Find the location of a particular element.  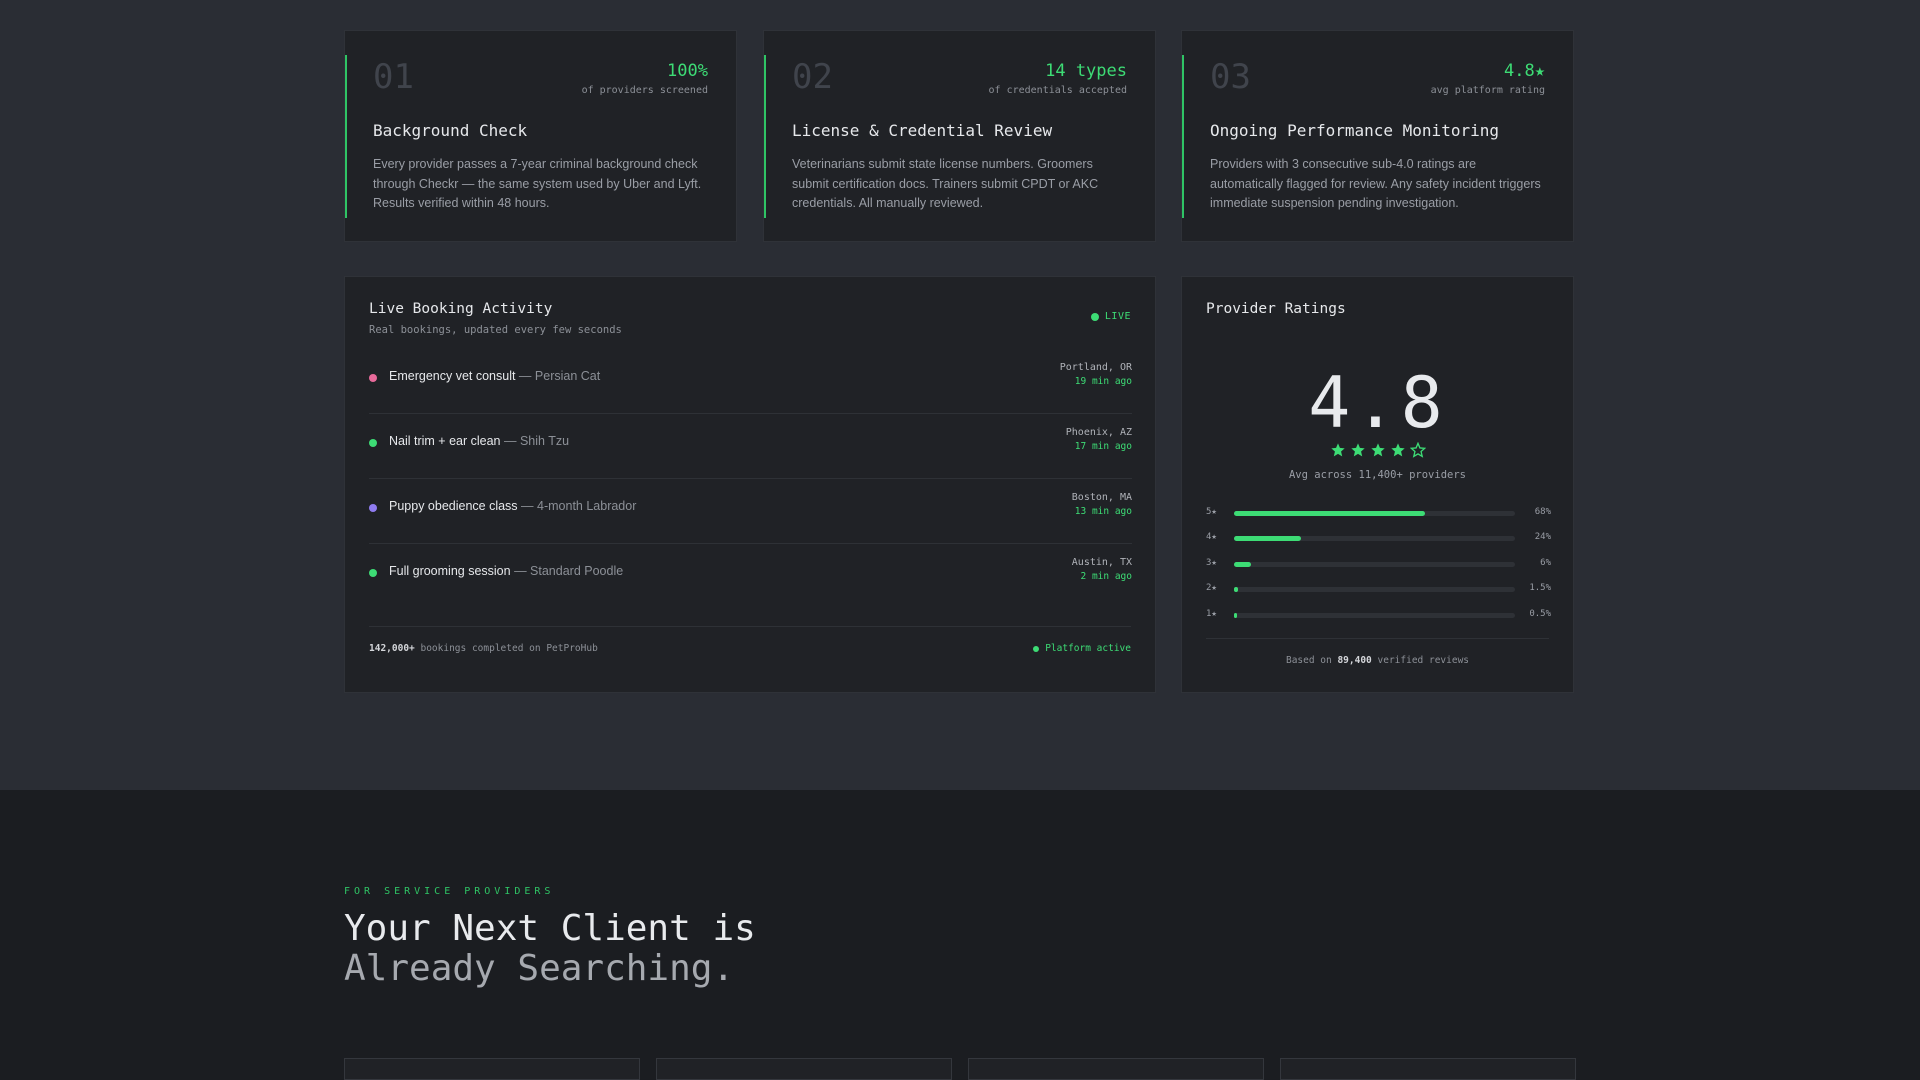

booking-pet: — Persian Cat is located at coordinates (558, 376).